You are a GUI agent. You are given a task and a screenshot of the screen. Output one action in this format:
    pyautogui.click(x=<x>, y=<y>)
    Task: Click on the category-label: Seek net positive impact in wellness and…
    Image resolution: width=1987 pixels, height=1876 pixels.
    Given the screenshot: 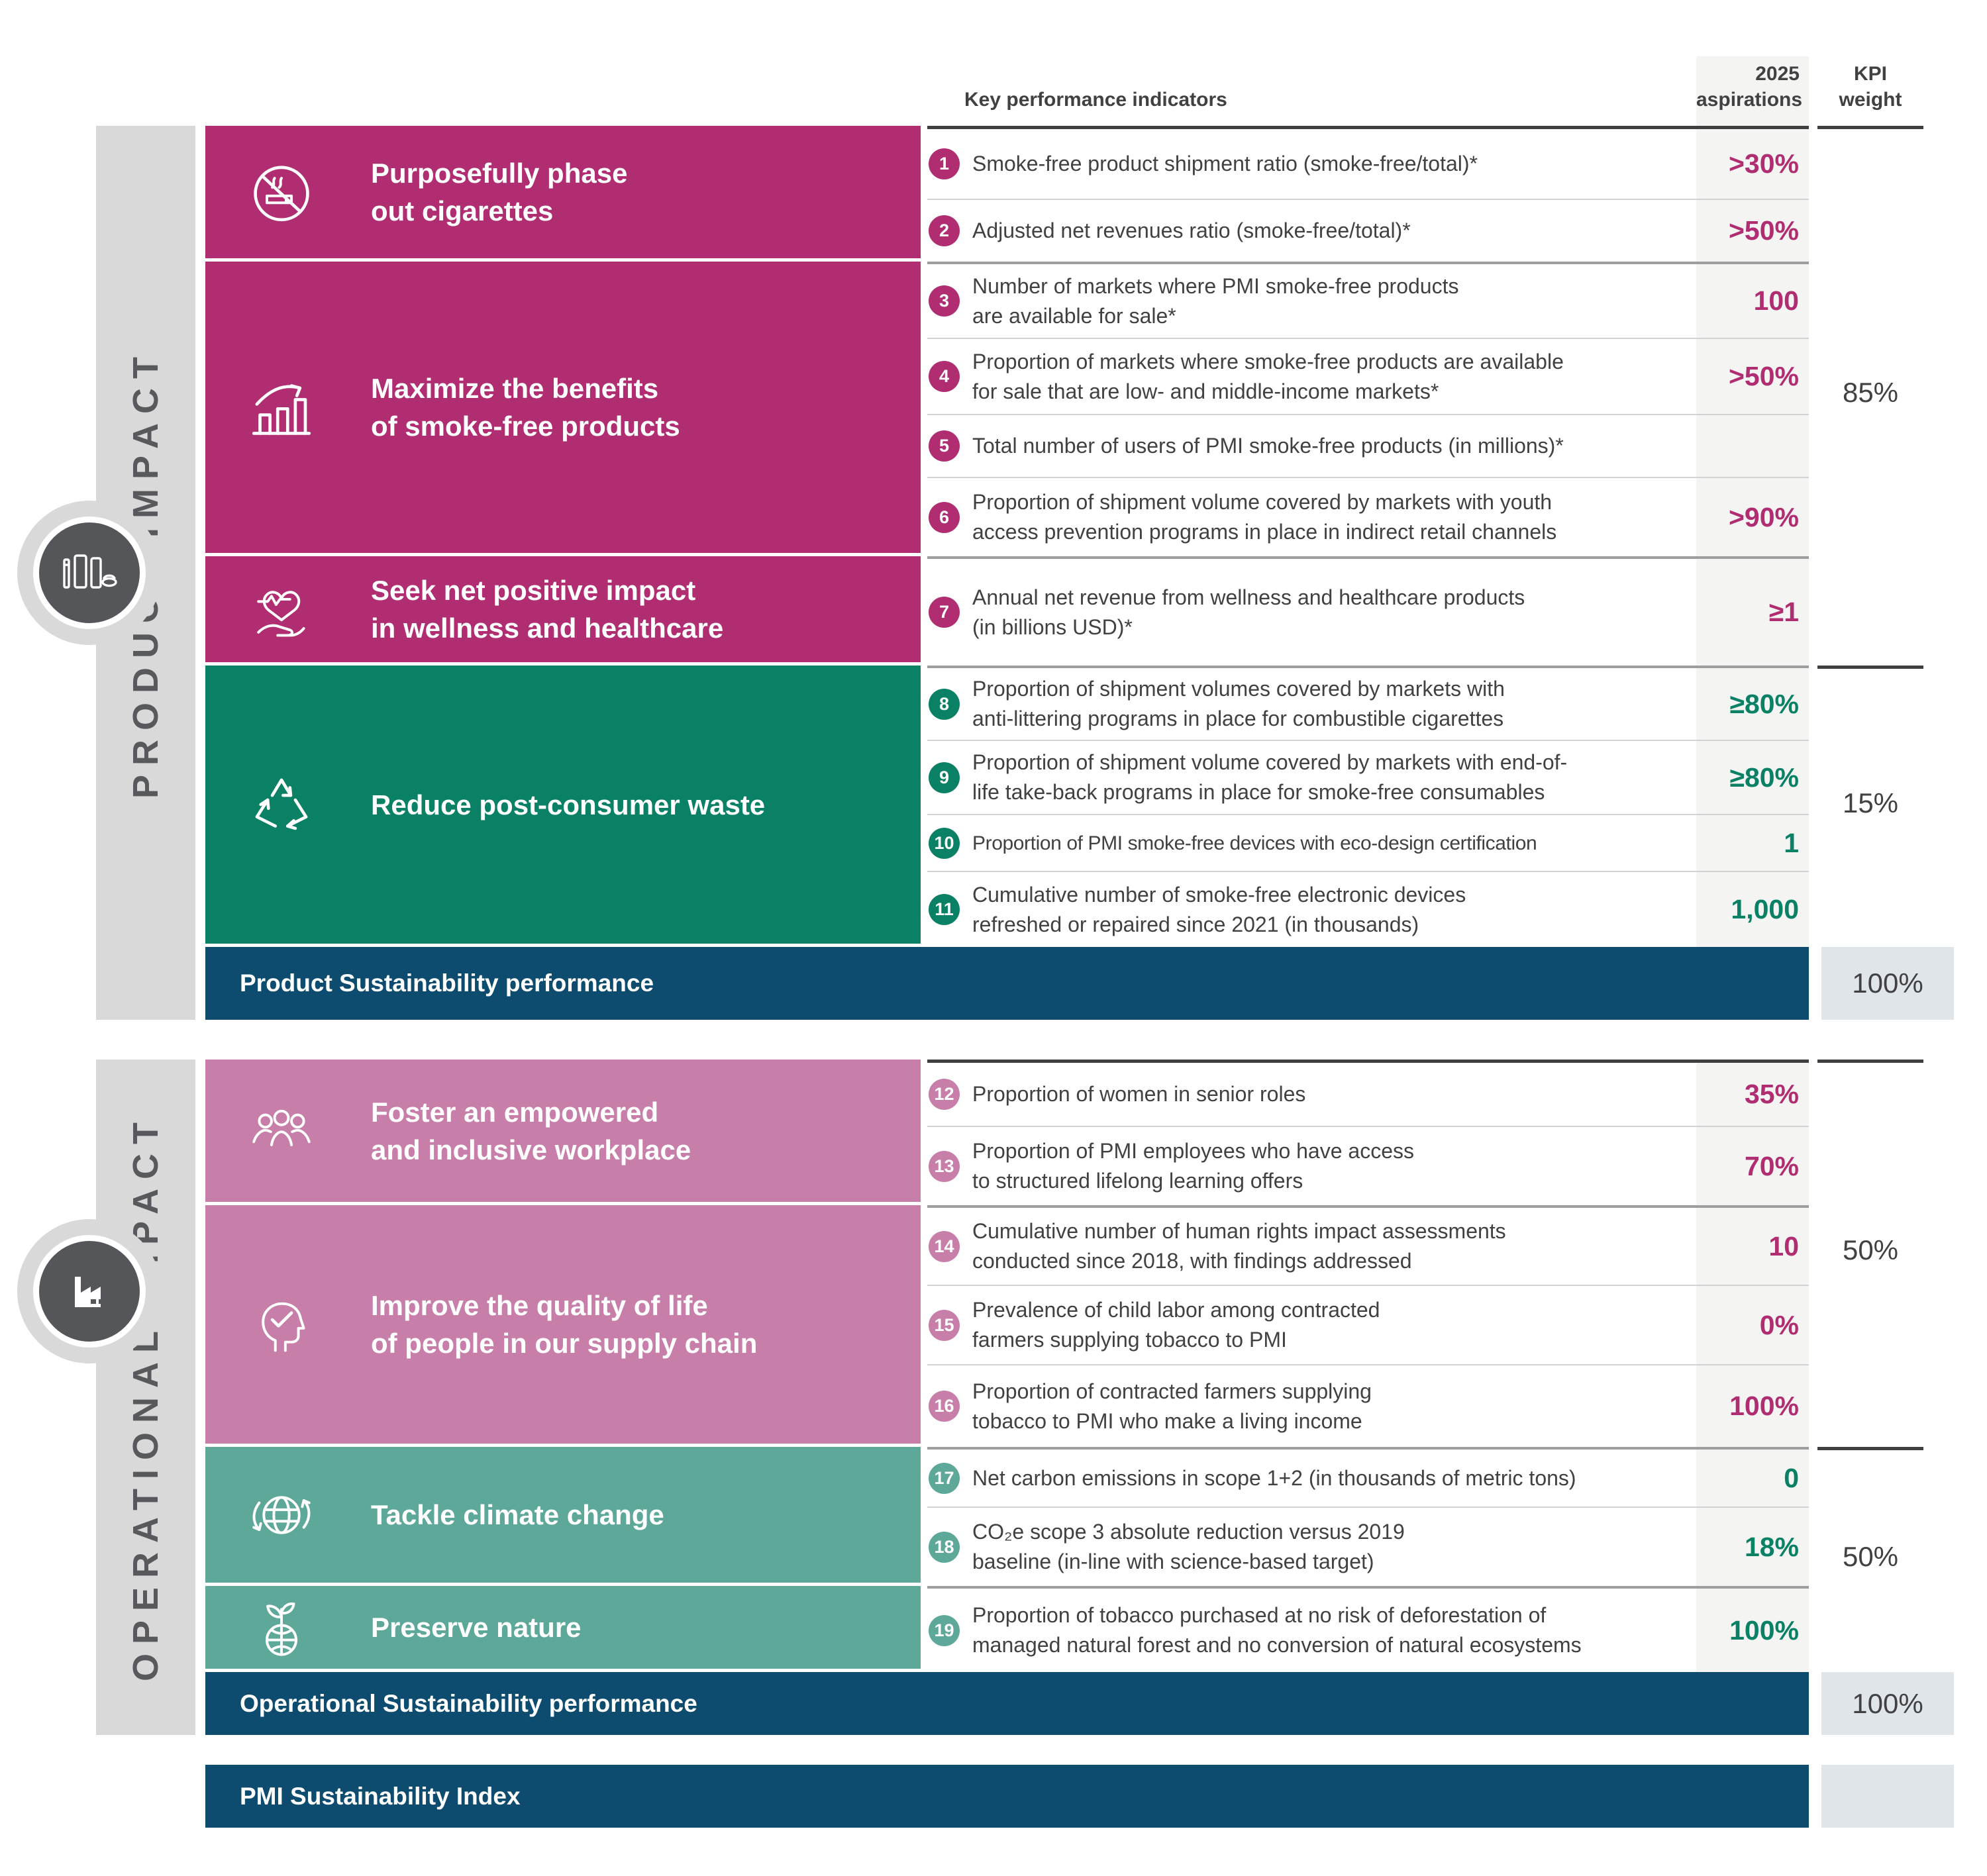 What is the action you would take?
    pyautogui.click(x=547, y=609)
    